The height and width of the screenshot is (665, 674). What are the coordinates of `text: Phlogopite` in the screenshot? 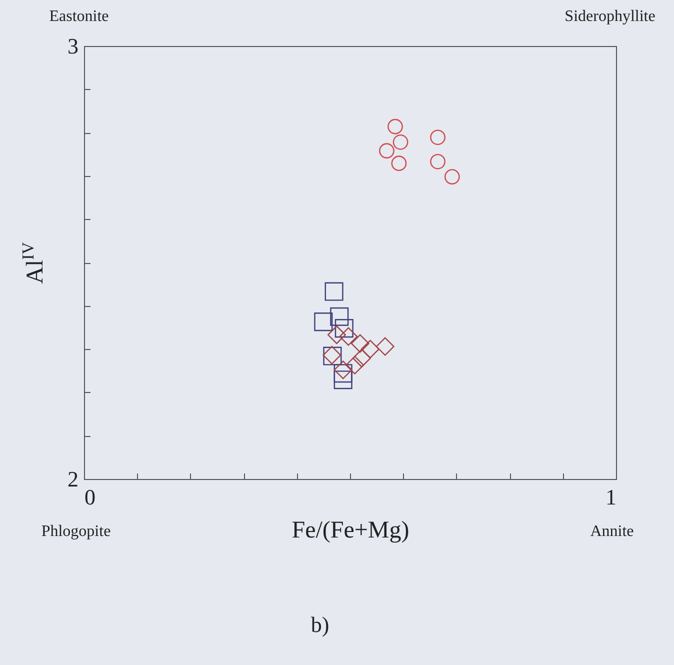 It's located at (76, 532).